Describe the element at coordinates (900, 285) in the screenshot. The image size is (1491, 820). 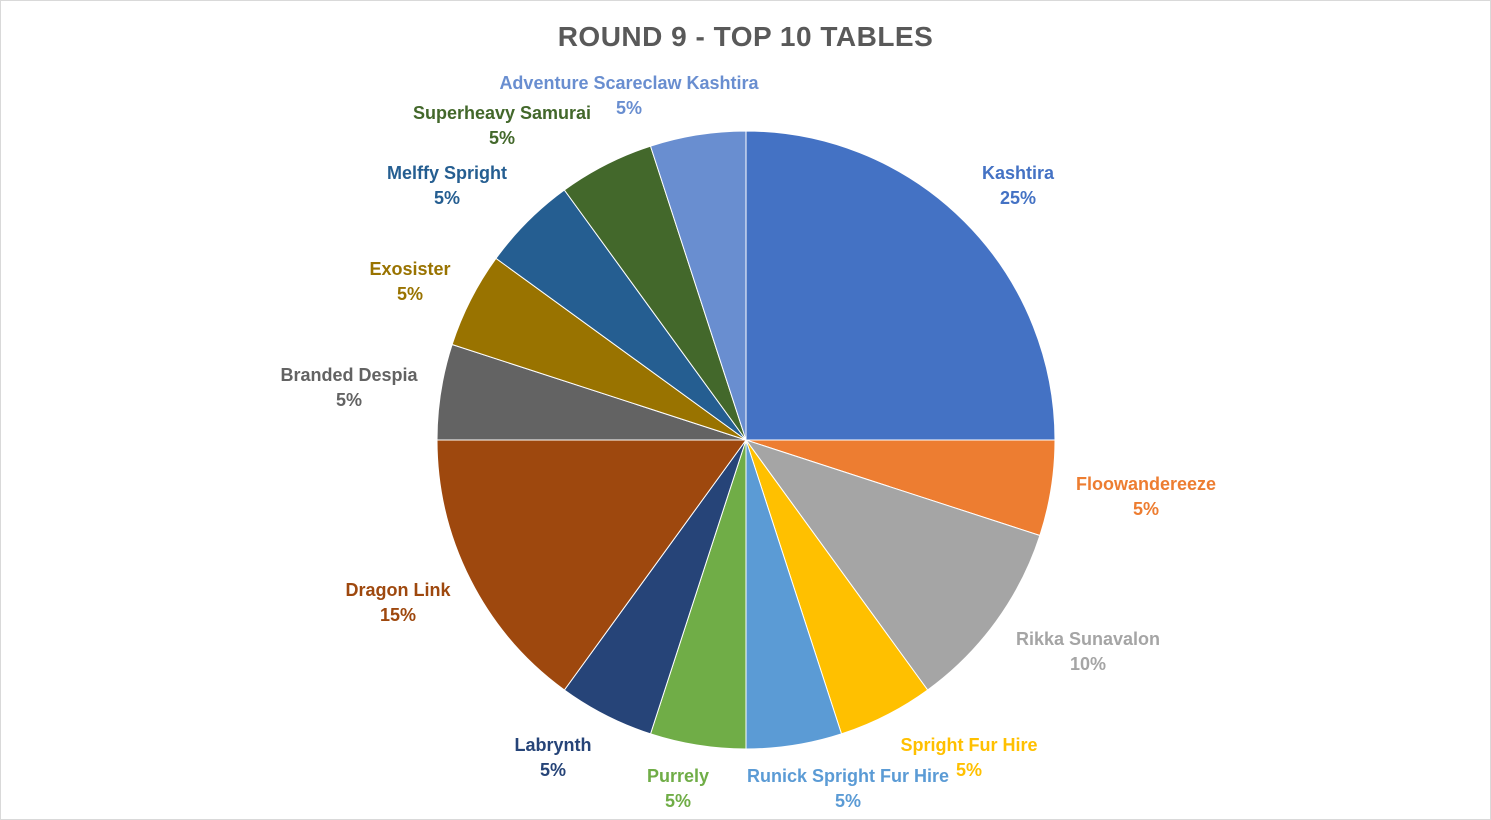
I see `pie-slice-kashtira` at that location.